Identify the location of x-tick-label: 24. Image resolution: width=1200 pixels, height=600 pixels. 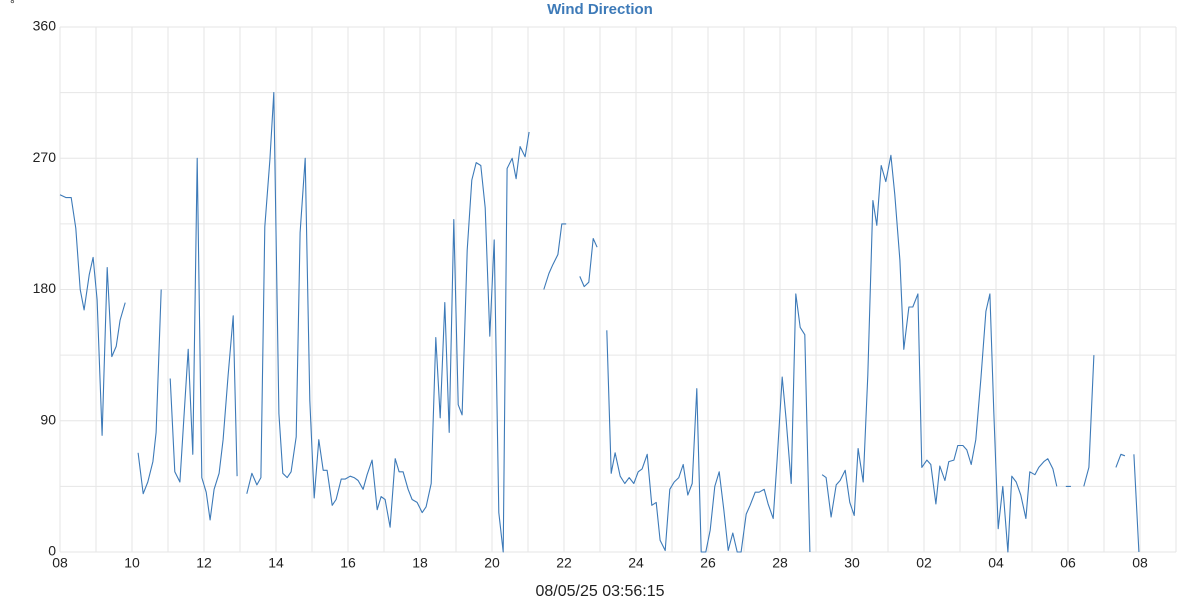
(636, 563).